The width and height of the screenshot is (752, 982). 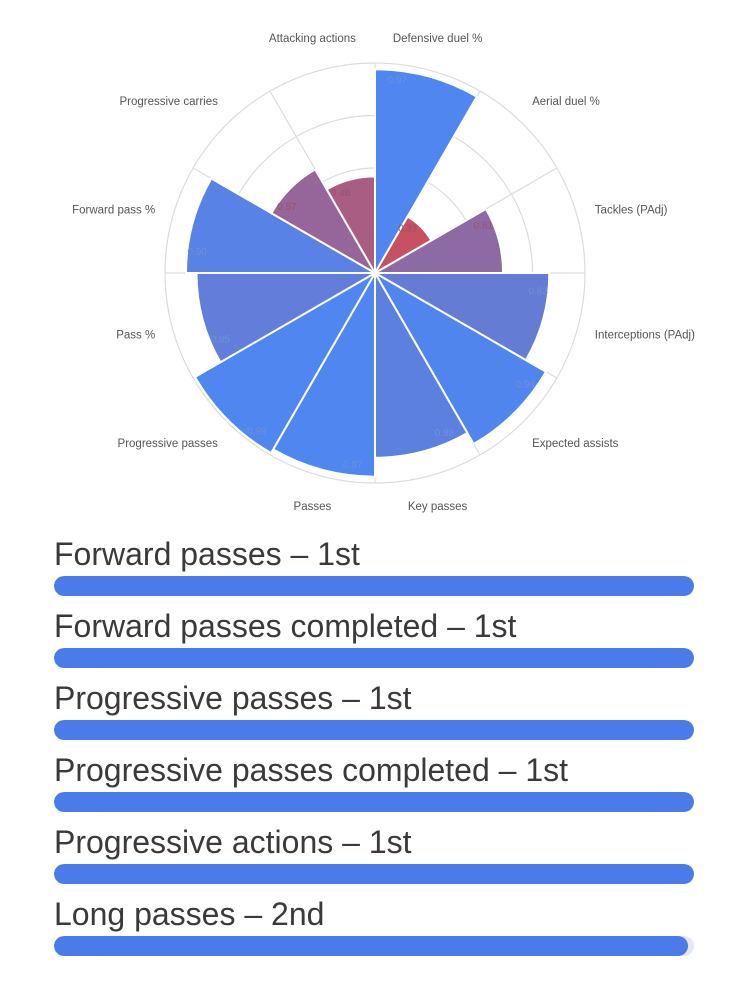 What do you see at coordinates (135, 336) in the screenshot?
I see `category-label: Pass %` at bounding box center [135, 336].